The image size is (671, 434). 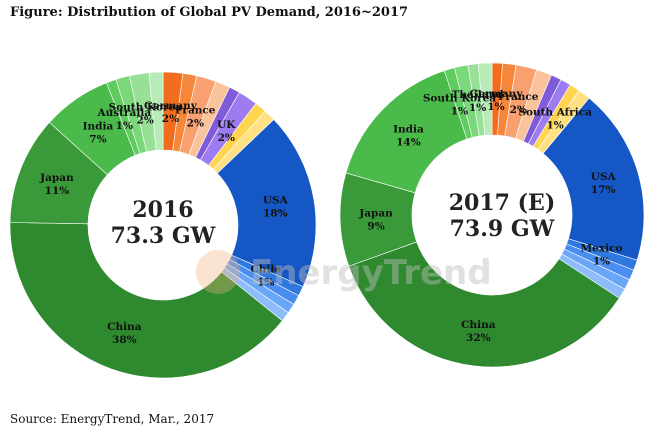 I want to click on slice-label-thailand: Thailand 1%, so click(x=478, y=101).